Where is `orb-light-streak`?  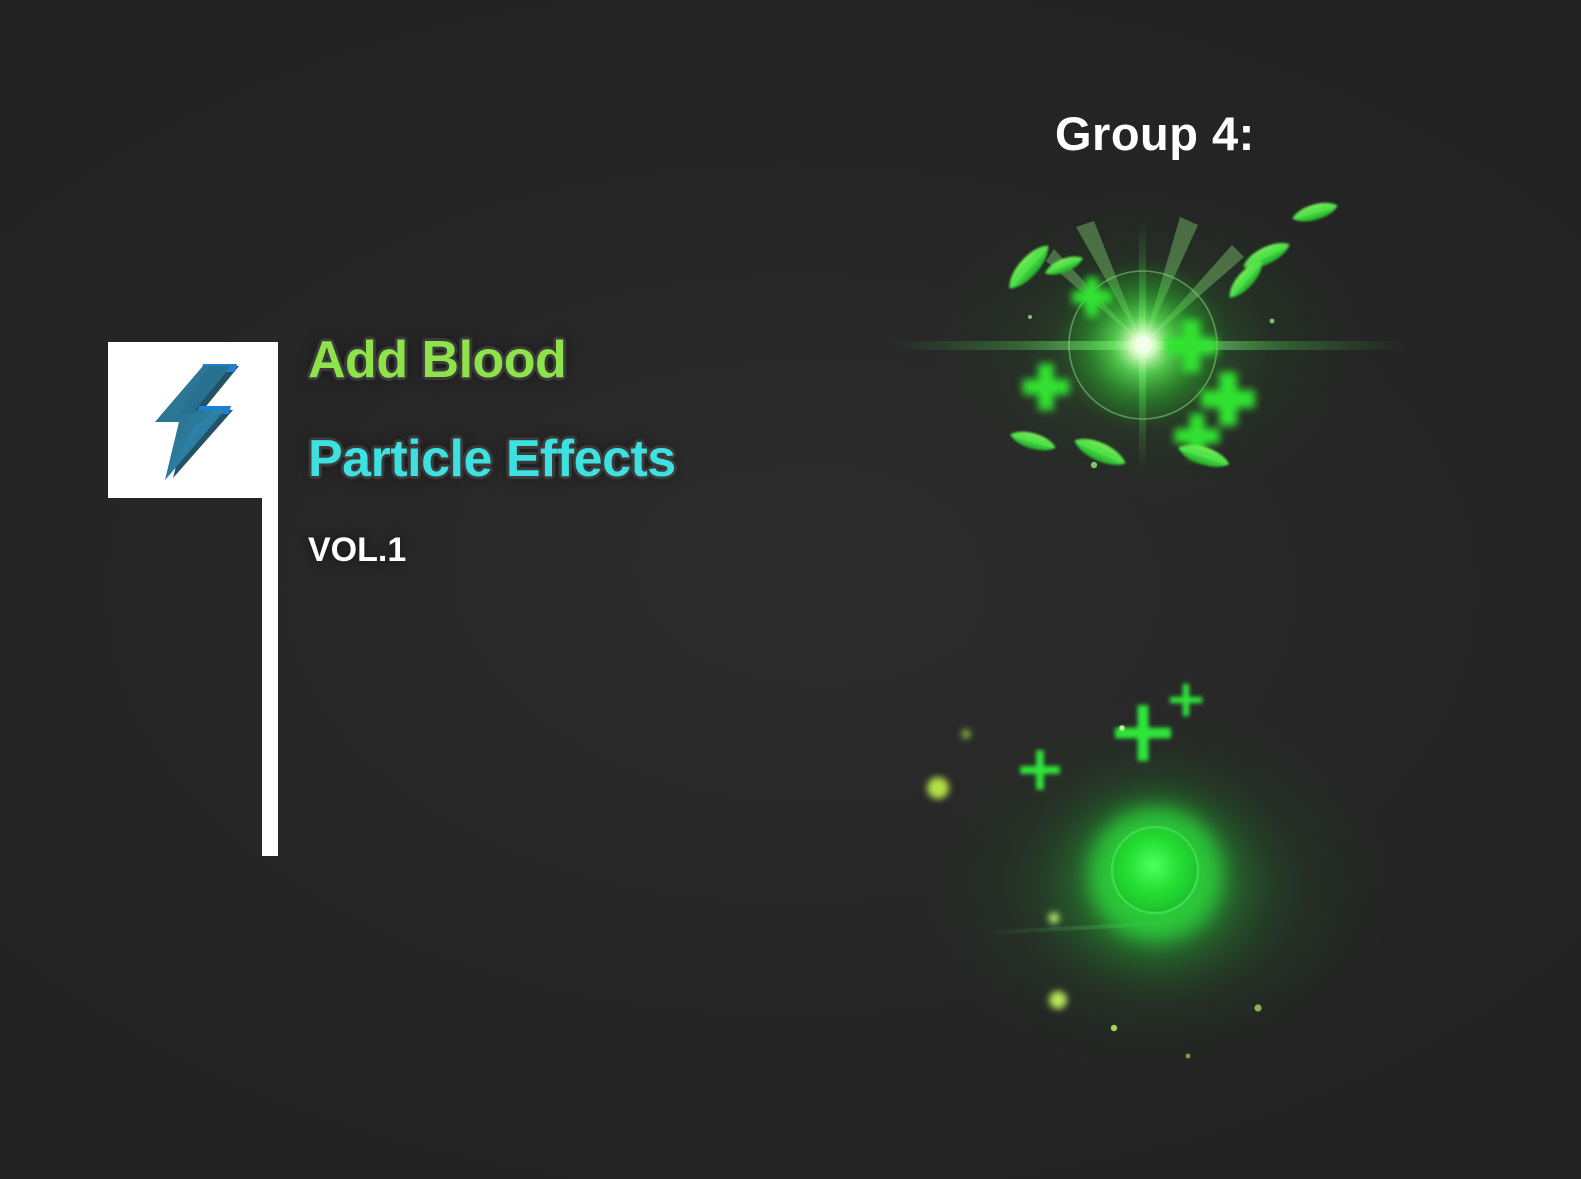 orb-light-streak is located at coordinates (1076, 928).